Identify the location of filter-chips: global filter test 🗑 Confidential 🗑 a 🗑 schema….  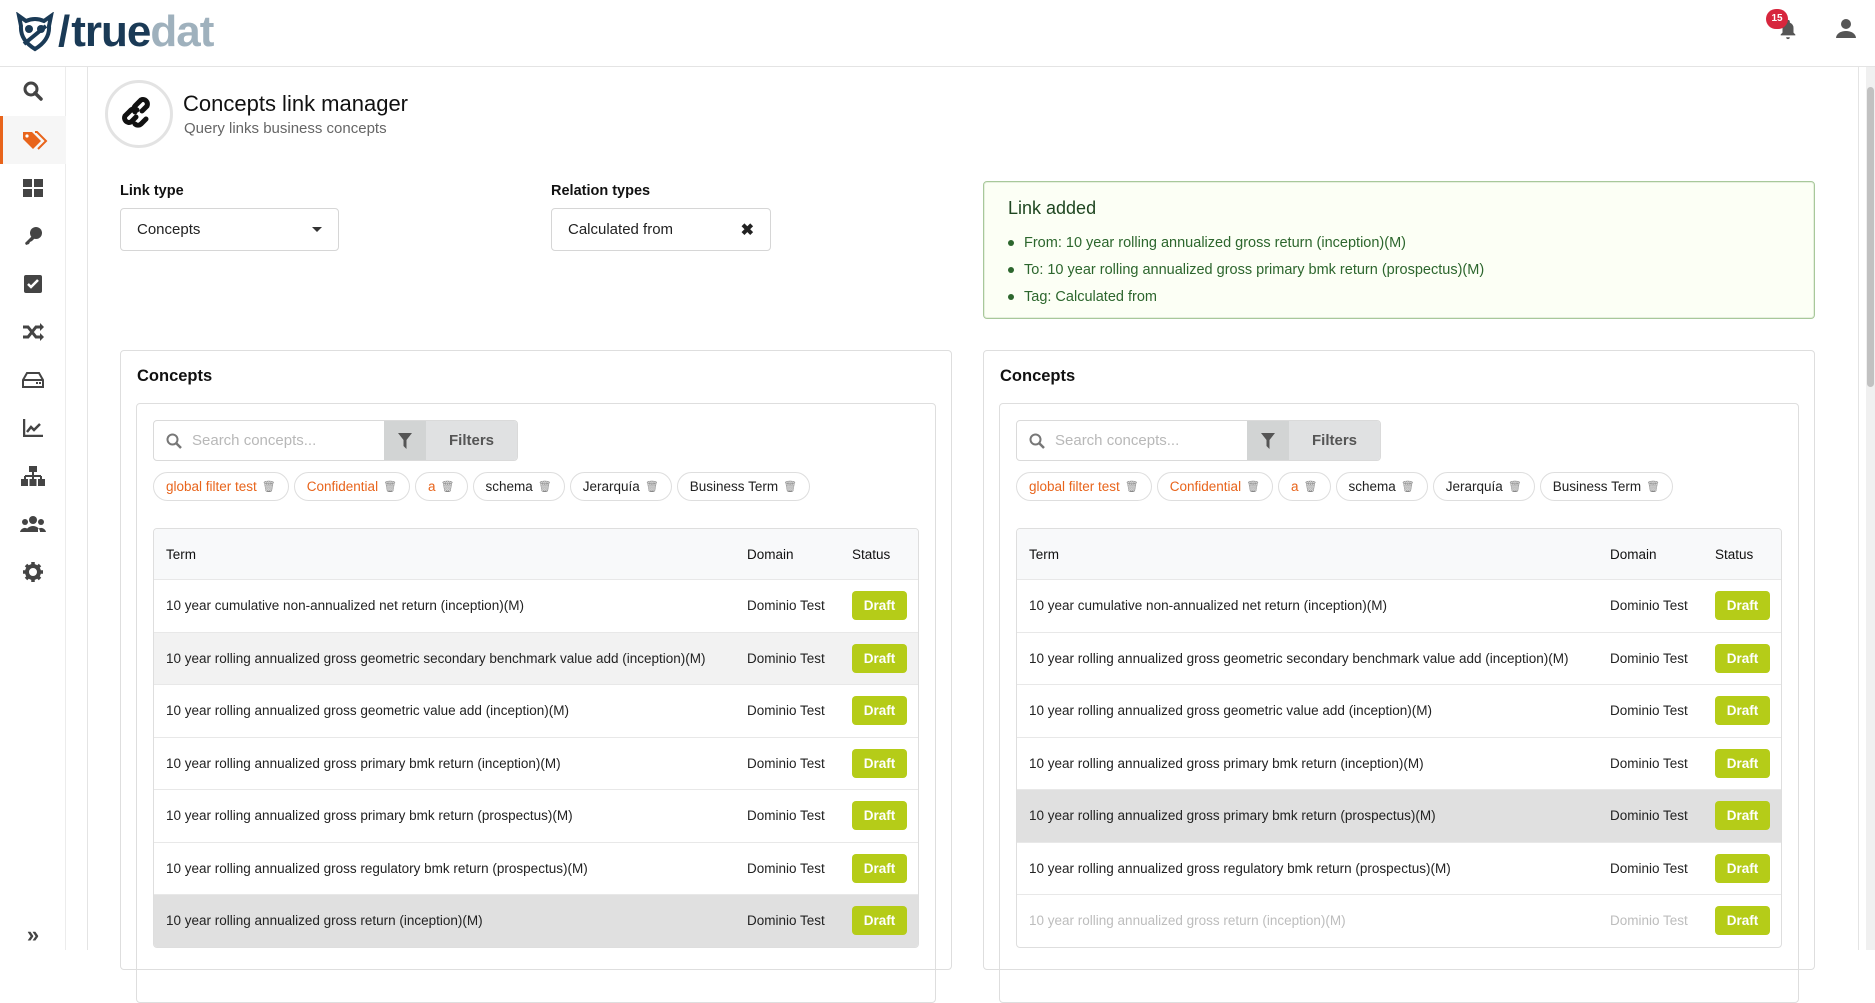
(482, 486).